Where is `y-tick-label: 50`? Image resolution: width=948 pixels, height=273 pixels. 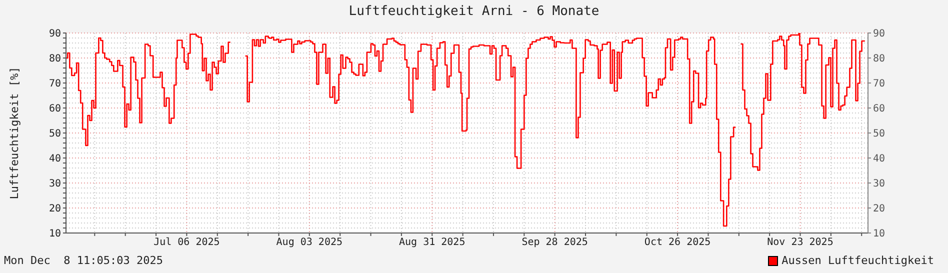
y-tick-label: 50 is located at coordinates (54, 134).